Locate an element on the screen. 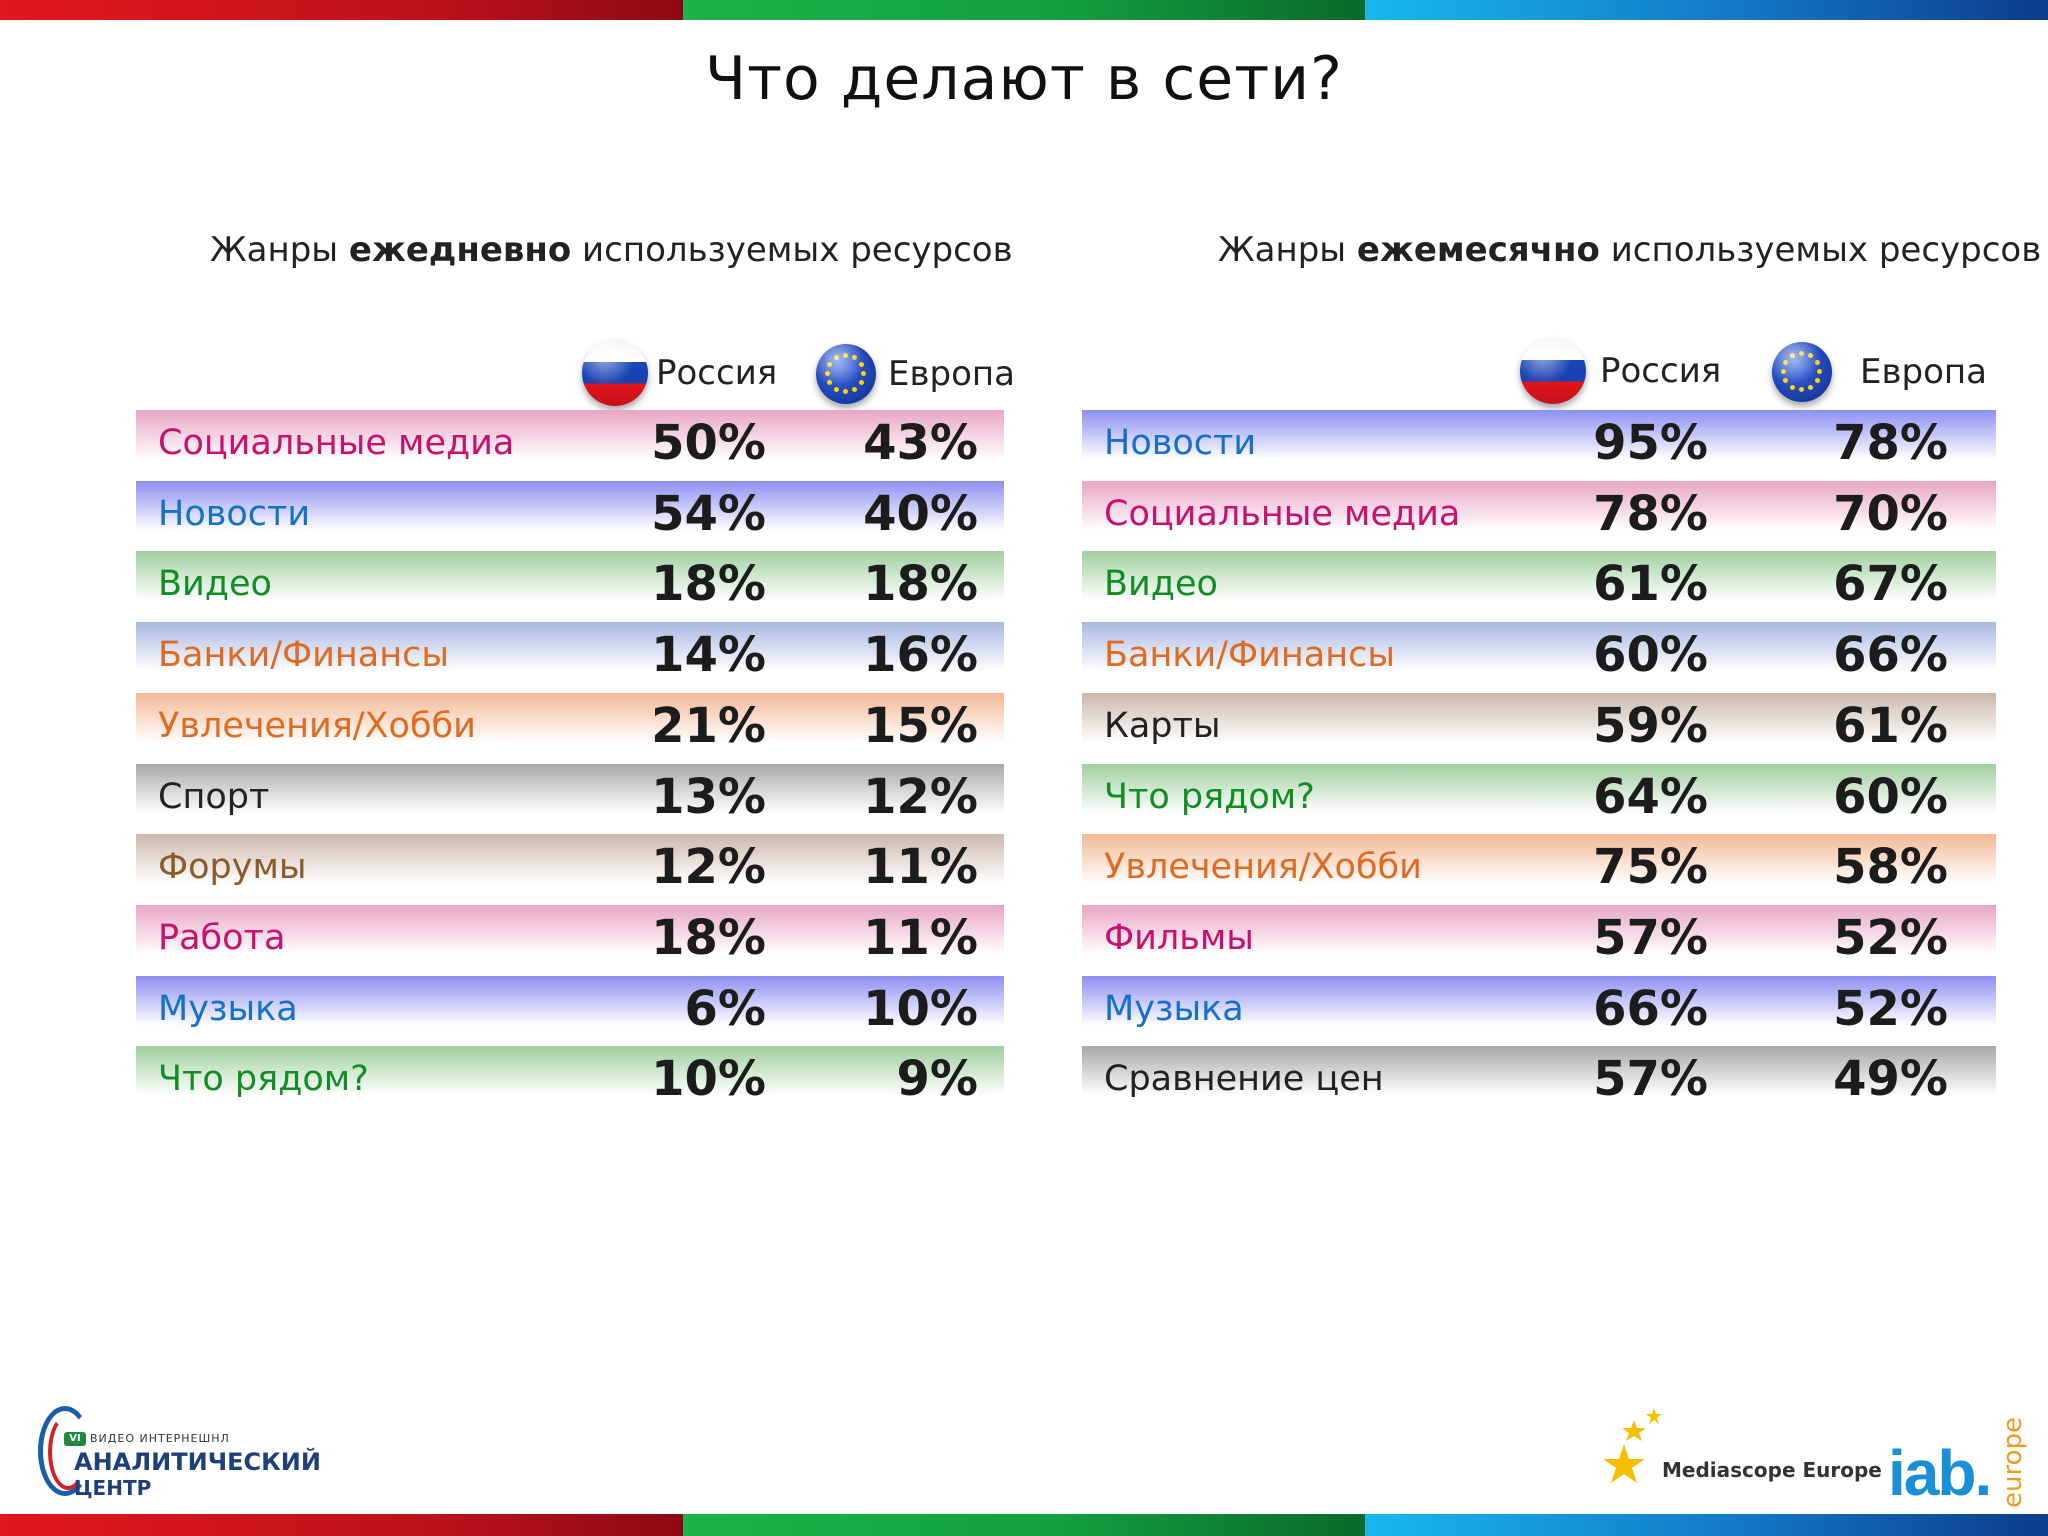 The width and height of the screenshot is (2048, 1536). daily-col-europe-label: Европа is located at coordinates (951, 374).